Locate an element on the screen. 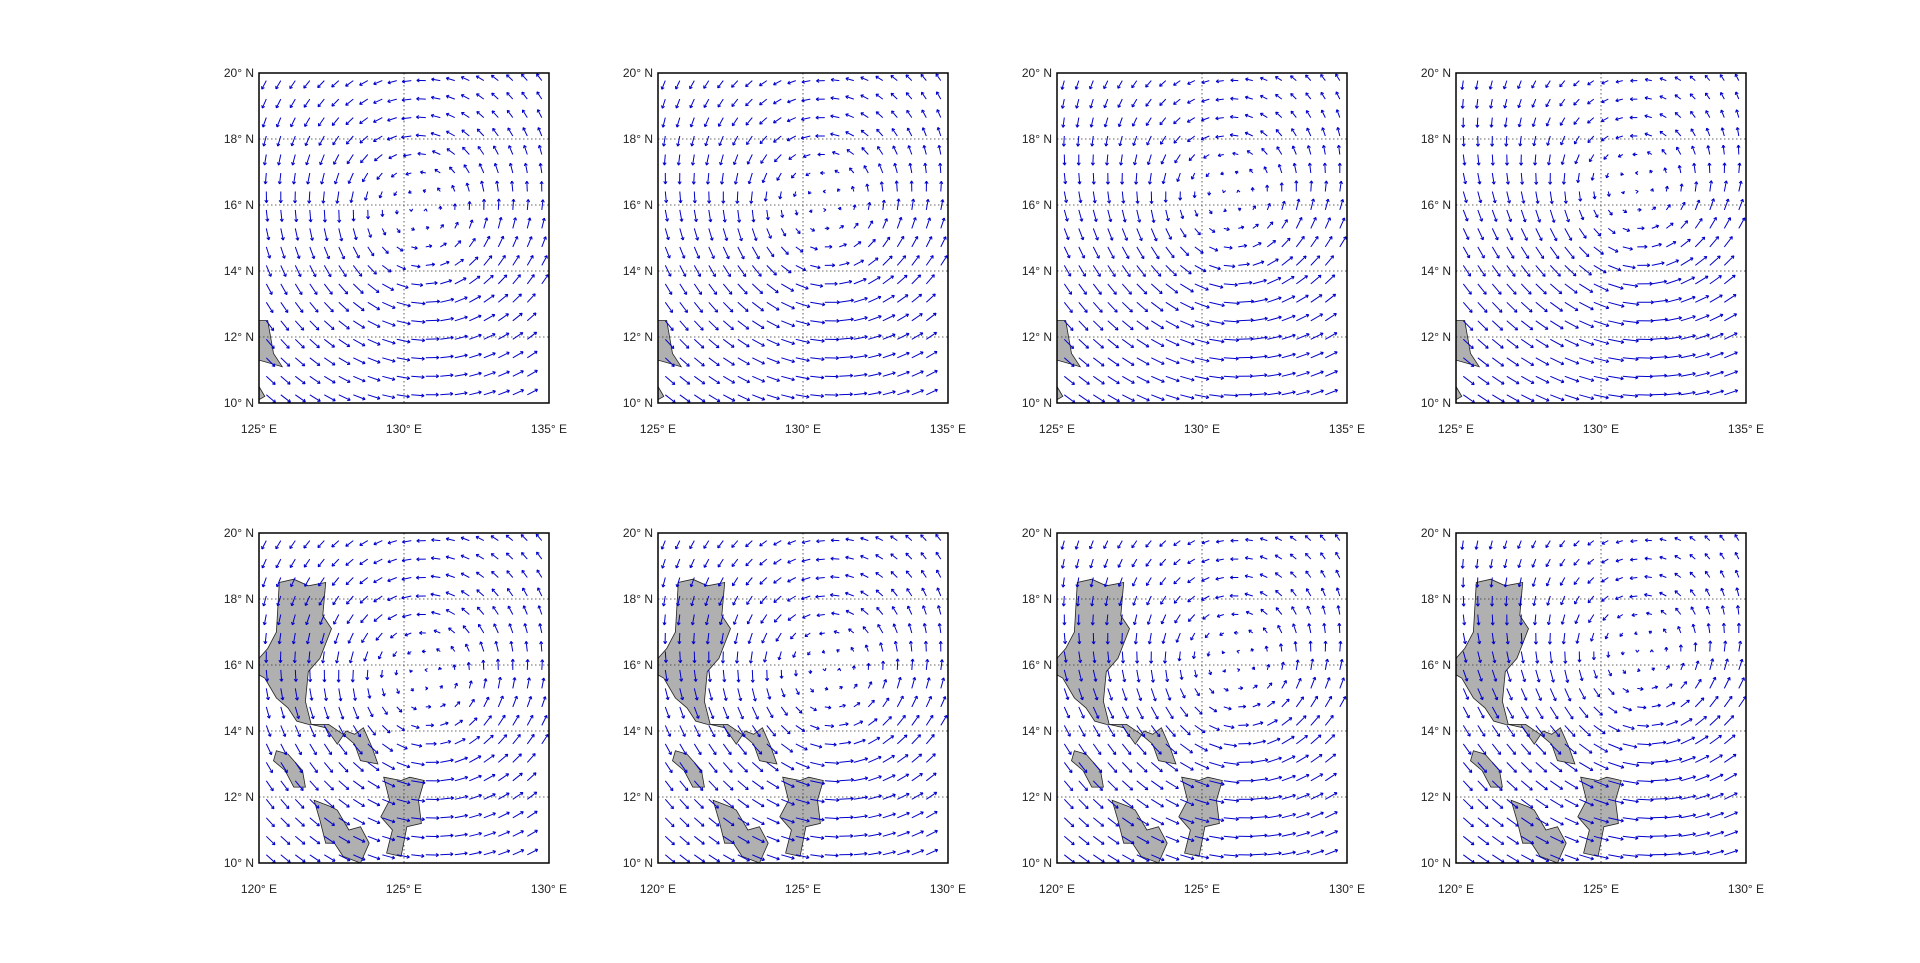 The width and height of the screenshot is (1920, 963). x-tick-label: 130° E is located at coordinates (1202, 429).